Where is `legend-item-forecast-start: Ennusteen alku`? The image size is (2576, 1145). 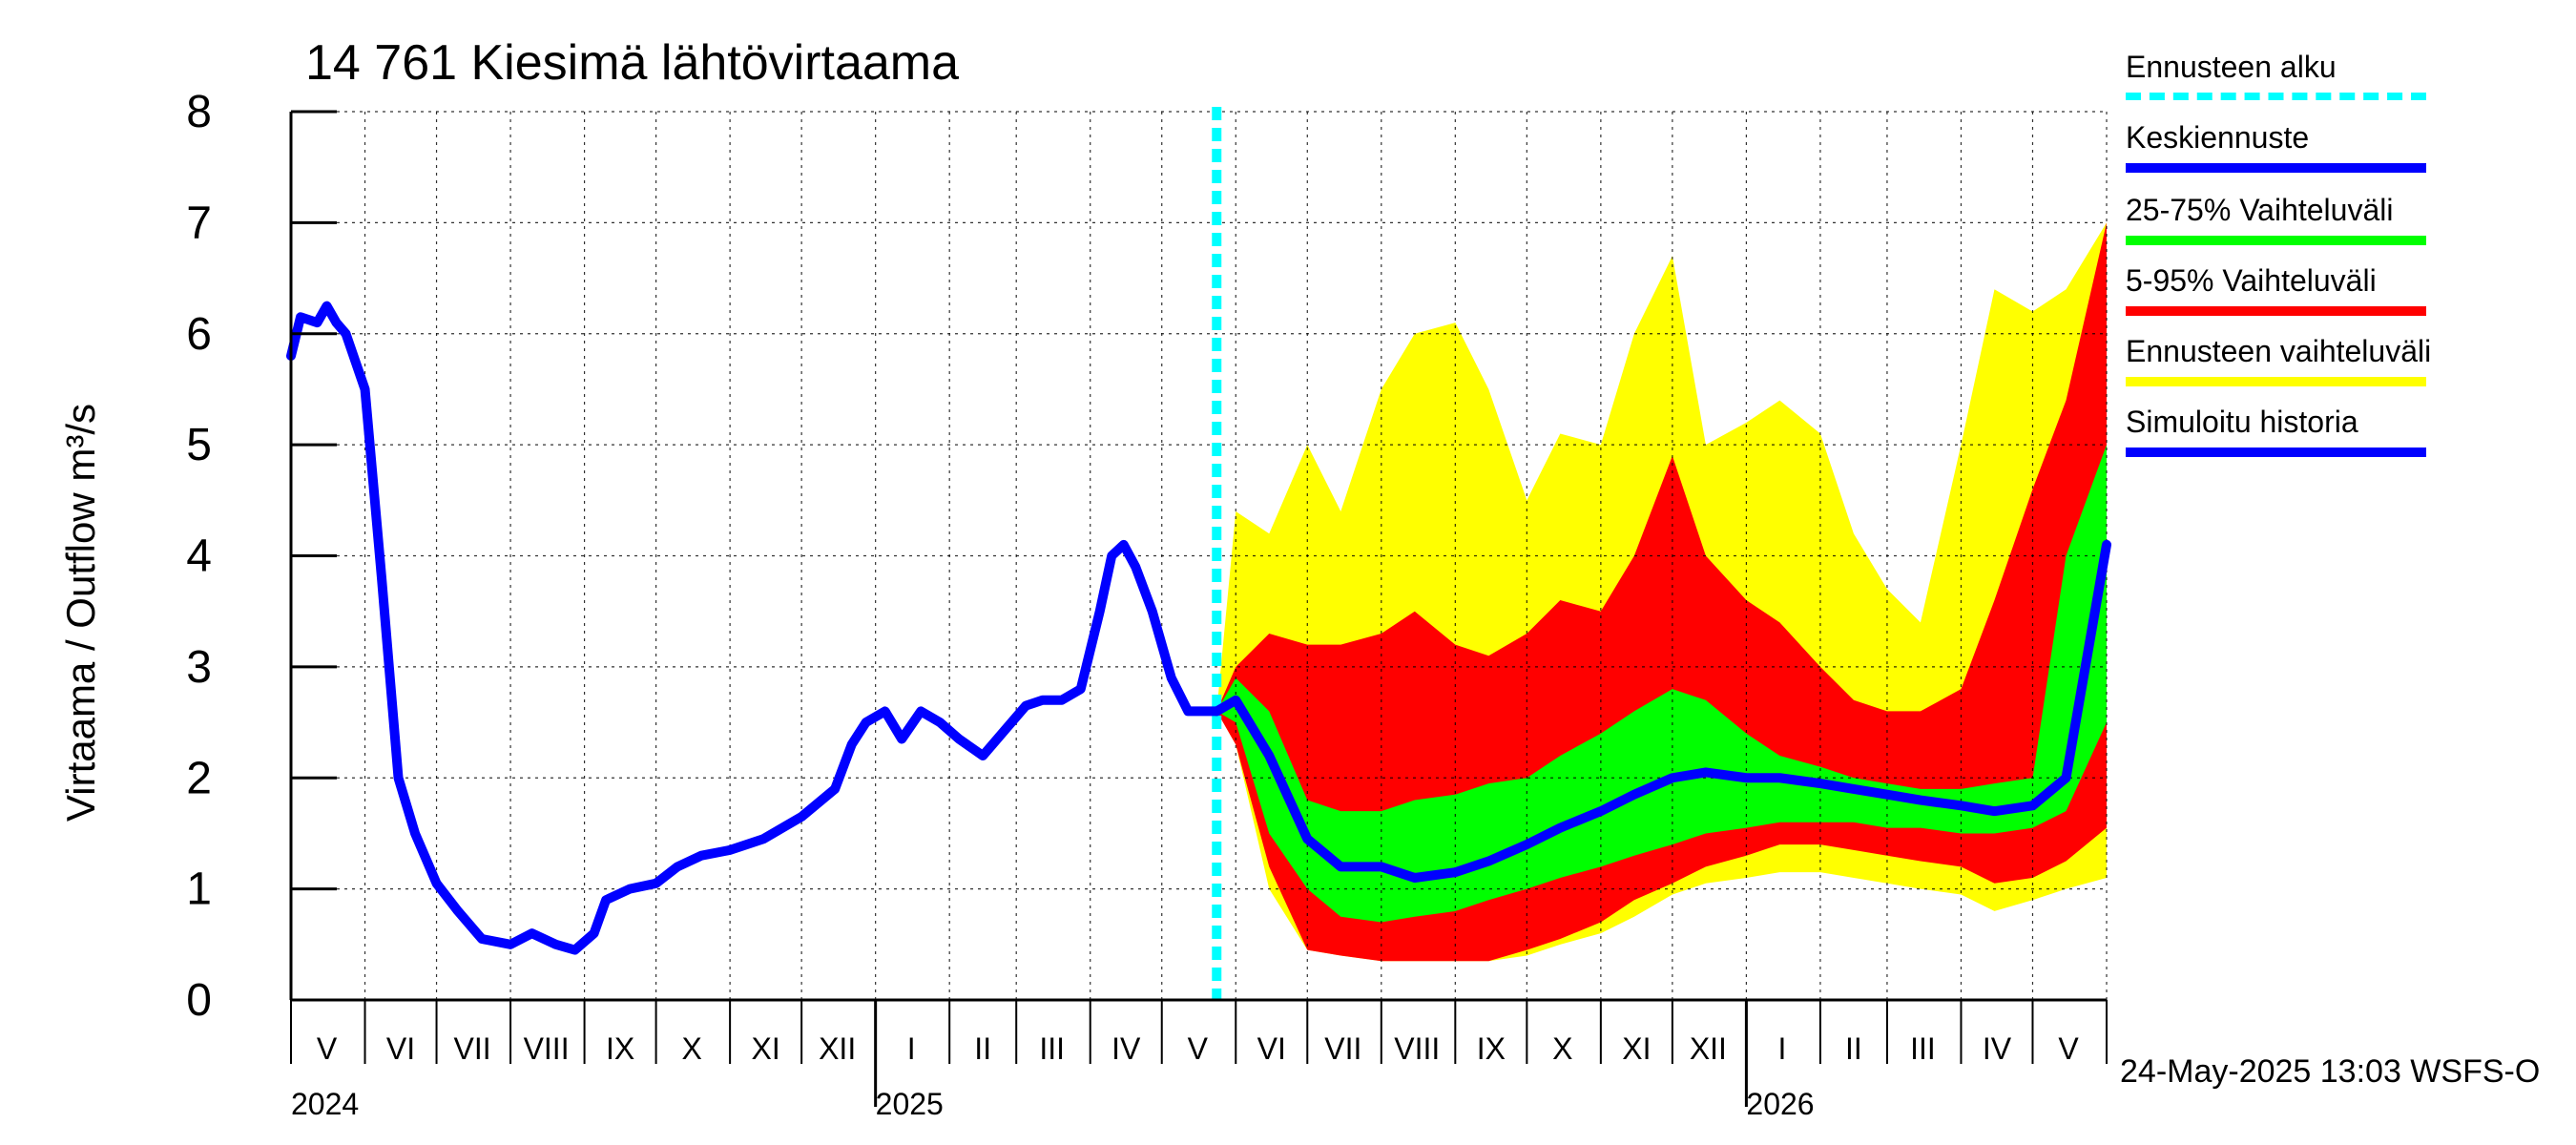
legend-item-forecast-start: Ennusteen alku is located at coordinates (2302, 75).